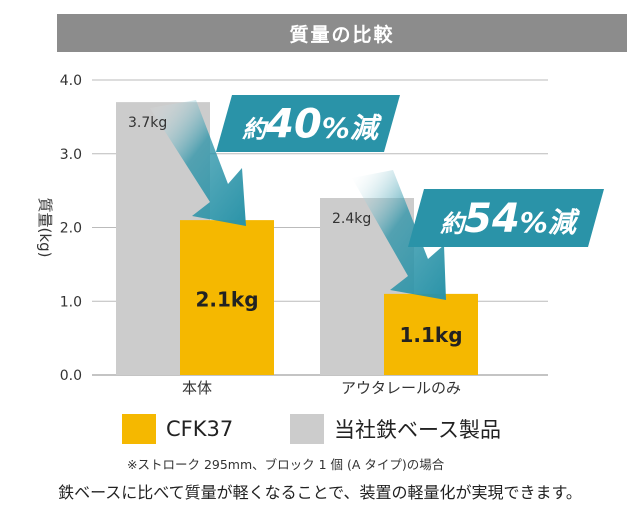  I want to click on chart-title-bar: 質量の比較, so click(342, 33).